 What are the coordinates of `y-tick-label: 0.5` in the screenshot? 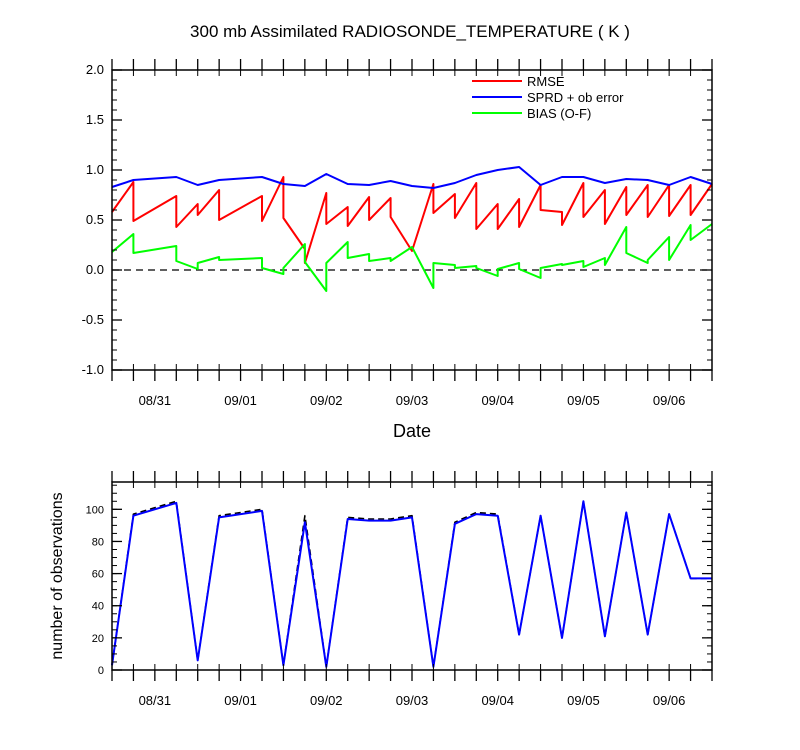 It's located at (95, 219).